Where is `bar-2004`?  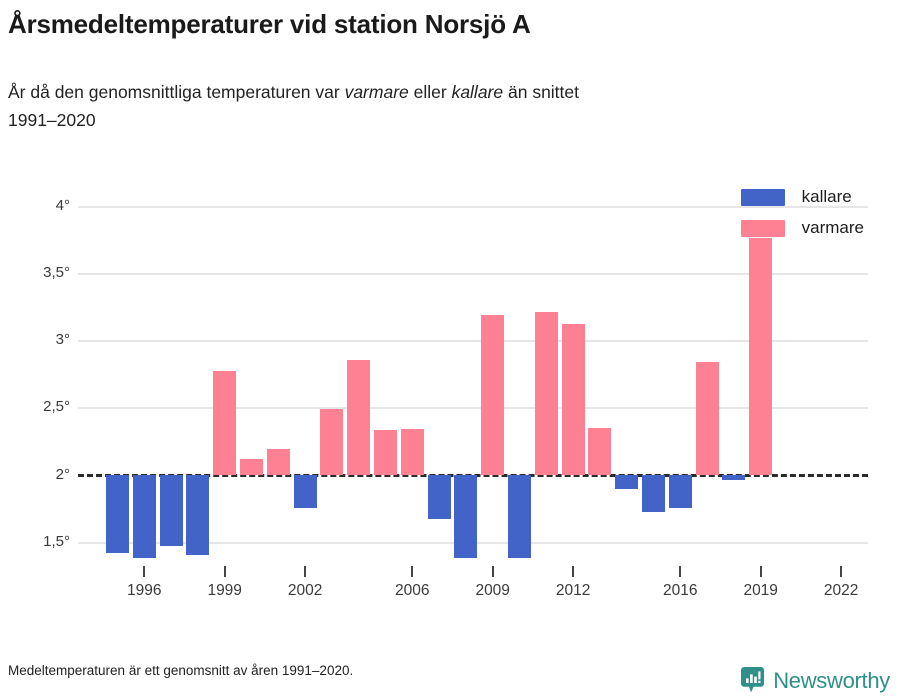 bar-2004 is located at coordinates (359, 417).